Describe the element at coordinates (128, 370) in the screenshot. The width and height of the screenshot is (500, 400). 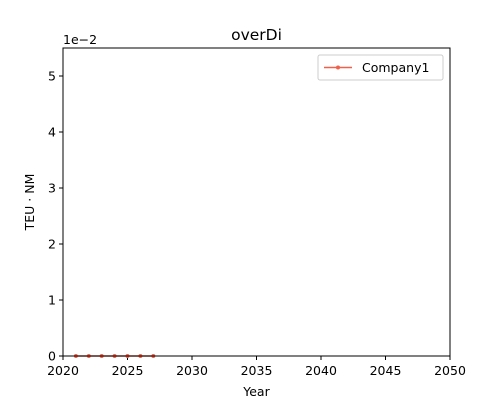
I see `x-tick-label: 2025` at that location.